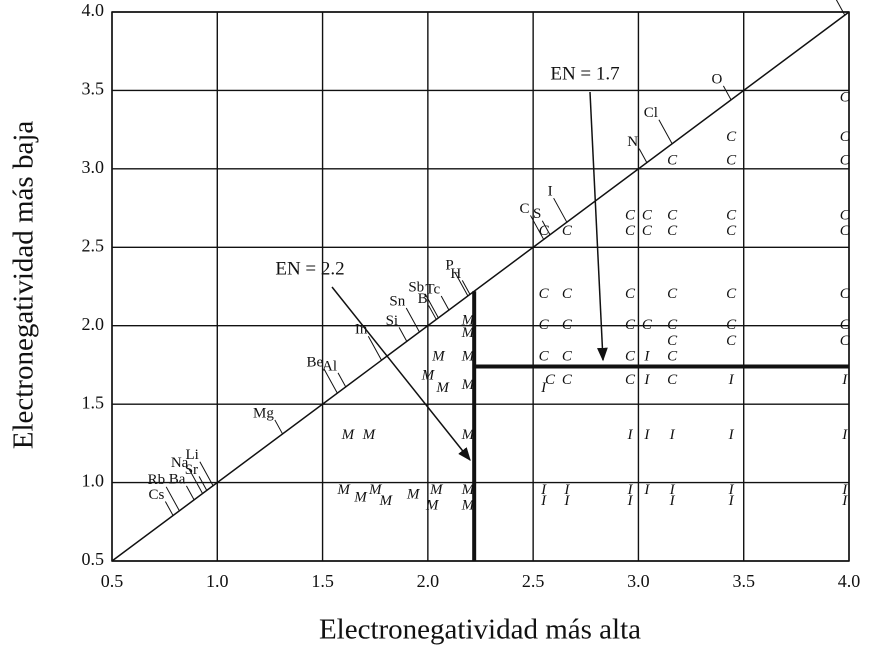 The width and height of the screenshot is (869, 655). I want to click on y-tick-label: 1.5, so click(93, 402).